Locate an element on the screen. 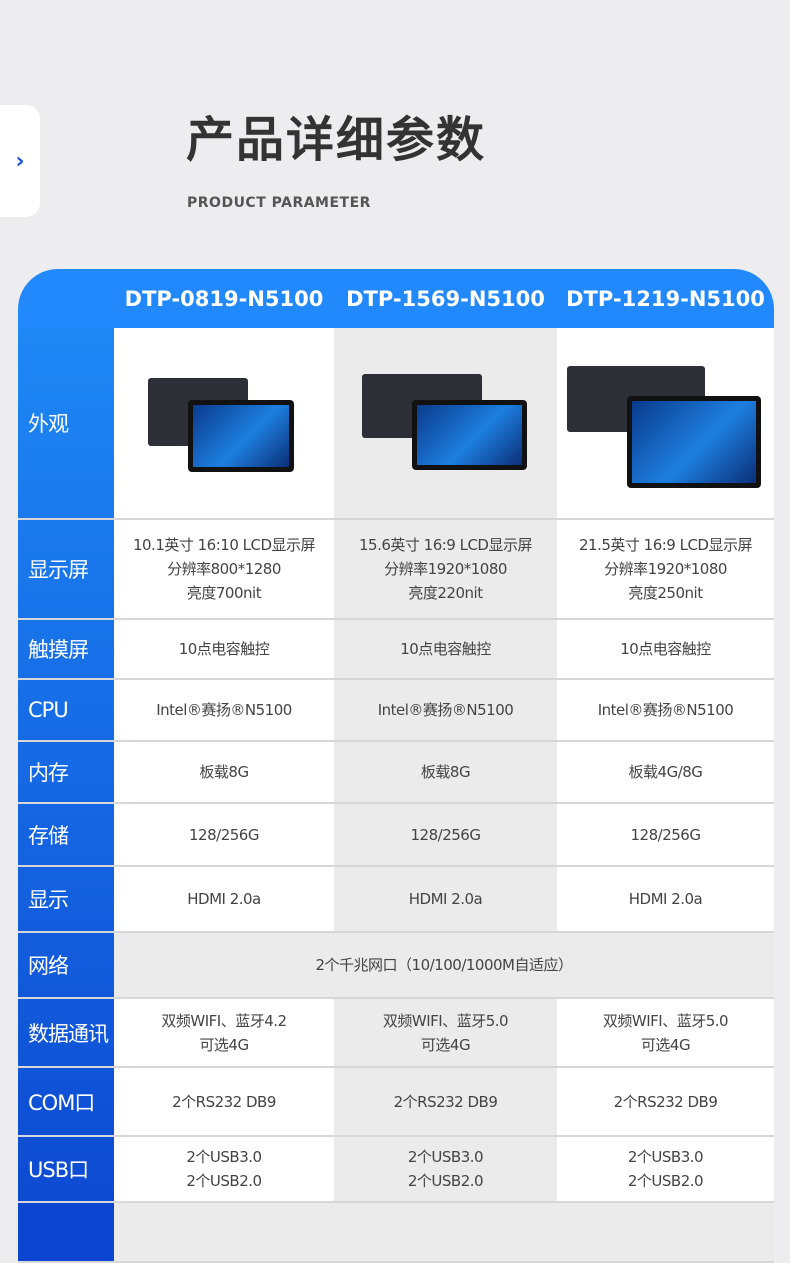  table-row: 触摸屏 10点电容触控 10点电容触控 10点电容触控 is located at coordinates (396, 650).